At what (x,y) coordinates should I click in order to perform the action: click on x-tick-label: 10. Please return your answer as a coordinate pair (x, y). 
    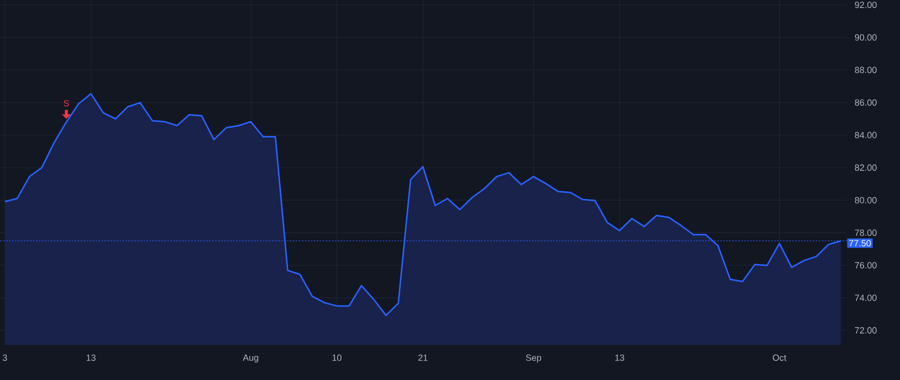
    Looking at the image, I should click on (337, 357).